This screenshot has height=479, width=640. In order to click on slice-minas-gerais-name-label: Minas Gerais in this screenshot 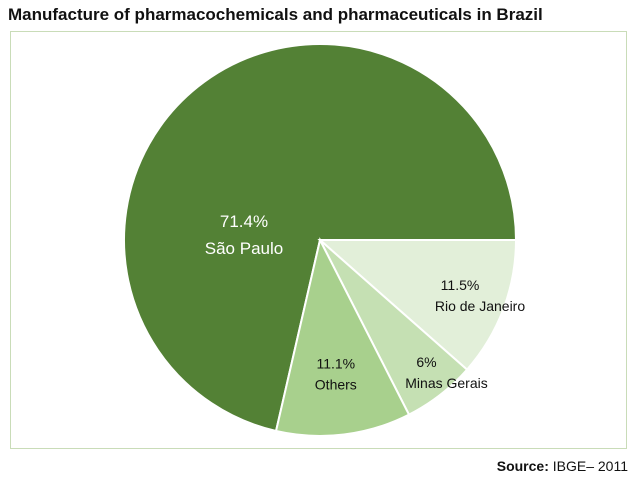, I will do `click(446, 383)`.